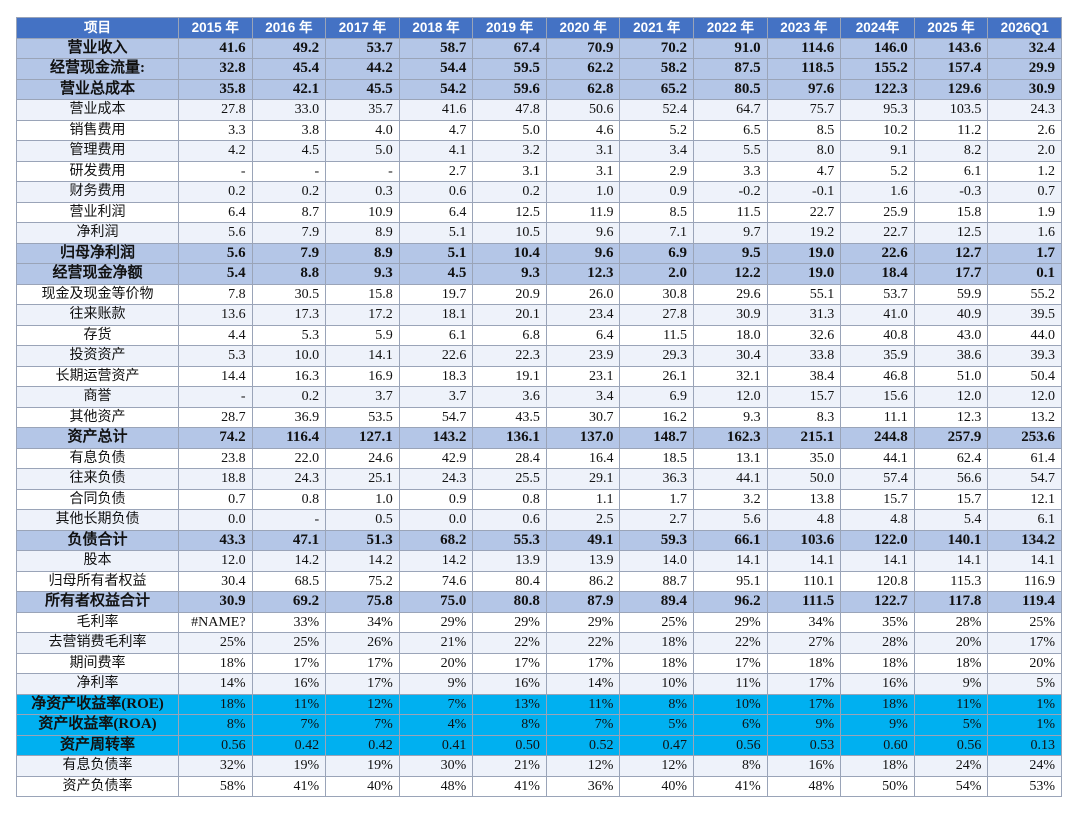  What do you see at coordinates (289, 130) in the screenshot?
I see `cell: 3.8` at bounding box center [289, 130].